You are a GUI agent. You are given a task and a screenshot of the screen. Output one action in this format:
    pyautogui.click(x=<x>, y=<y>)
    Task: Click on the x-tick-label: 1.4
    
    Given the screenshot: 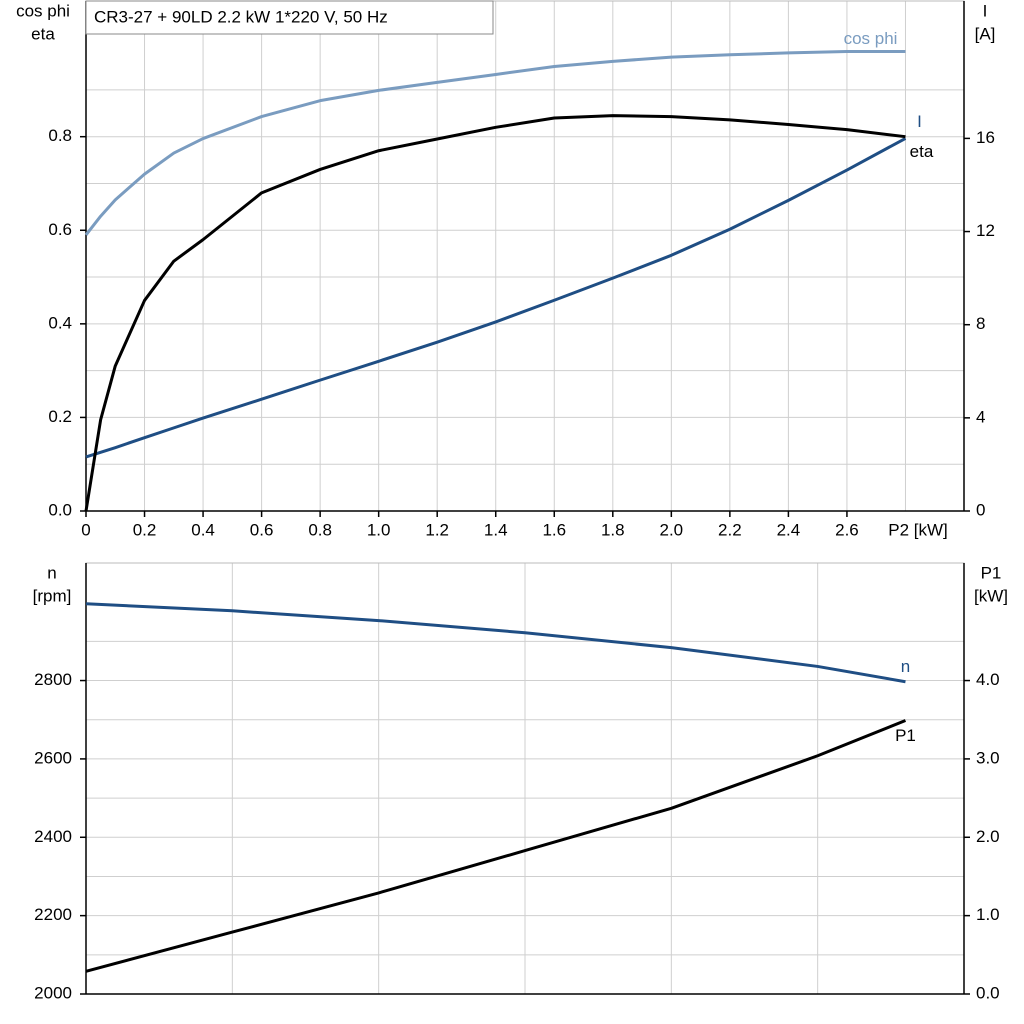 What is the action you would take?
    pyautogui.click(x=496, y=529)
    